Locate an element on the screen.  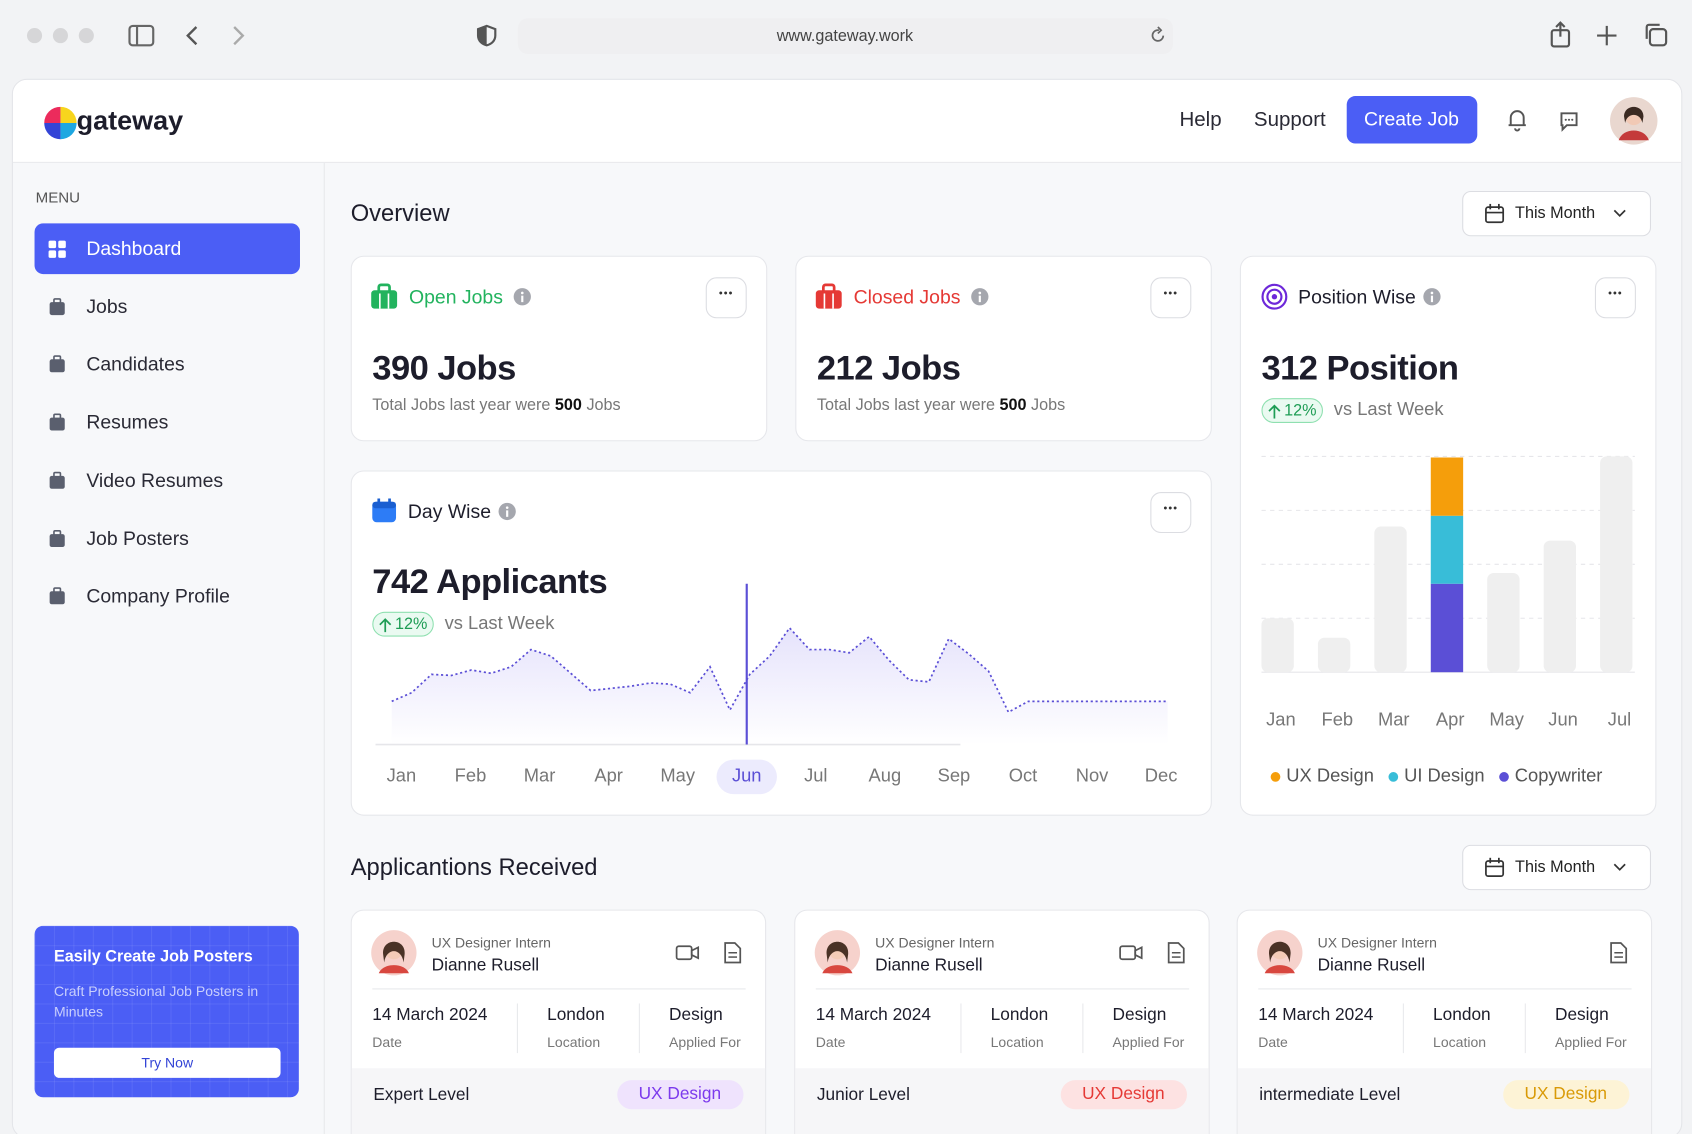
section-title: Applicantions Received is located at coordinates (474, 867).